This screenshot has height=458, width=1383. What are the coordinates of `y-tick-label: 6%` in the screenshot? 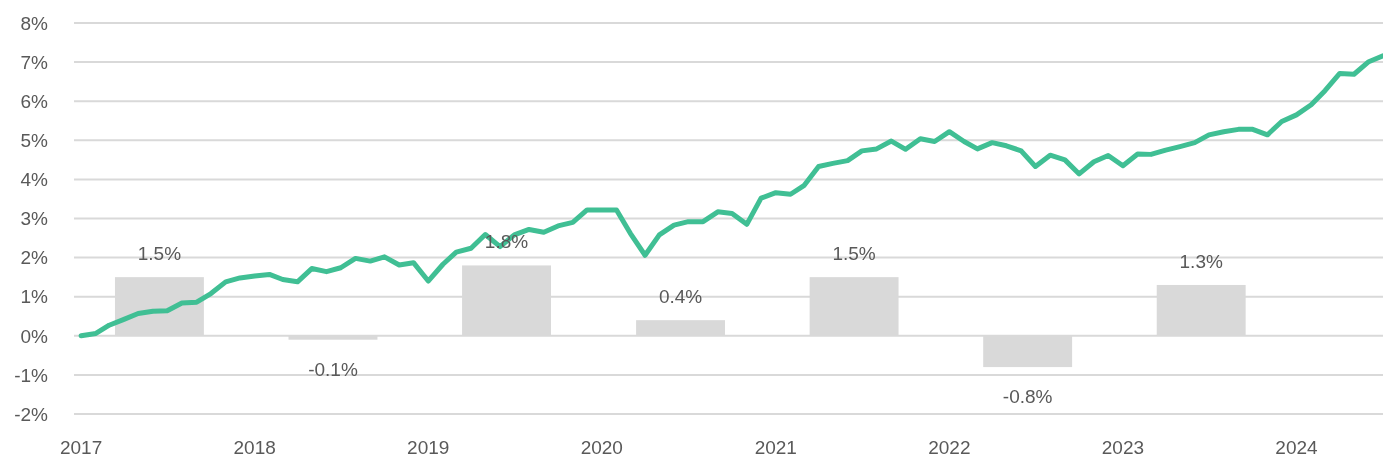 It's located at (34, 101).